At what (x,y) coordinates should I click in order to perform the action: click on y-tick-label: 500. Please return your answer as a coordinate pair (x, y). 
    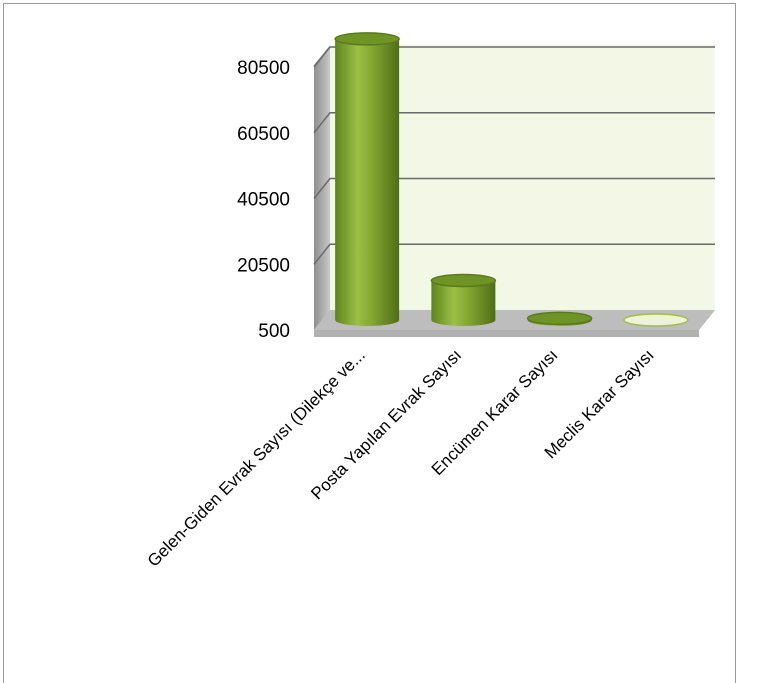
    Looking at the image, I should click on (274, 331).